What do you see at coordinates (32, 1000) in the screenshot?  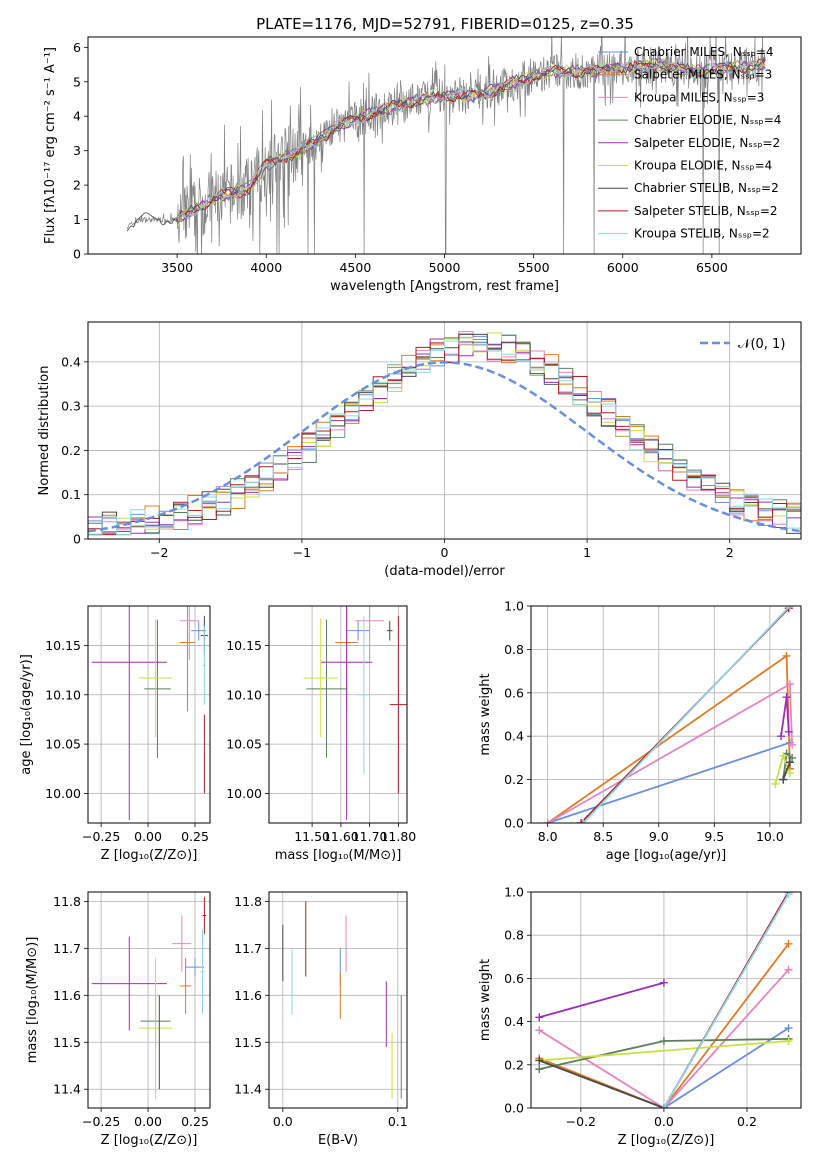 I see `y-axis-label: mass [log₁₀(M/M⊙)]` at bounding box center [32, 1000].